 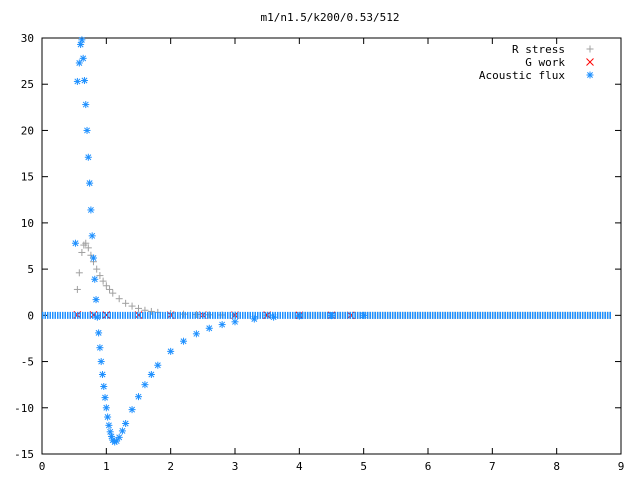 What do you see at coordinates (363, 466) in the screenshot?
I see `x-tick-label: 5` at bounding box center [363, 466].